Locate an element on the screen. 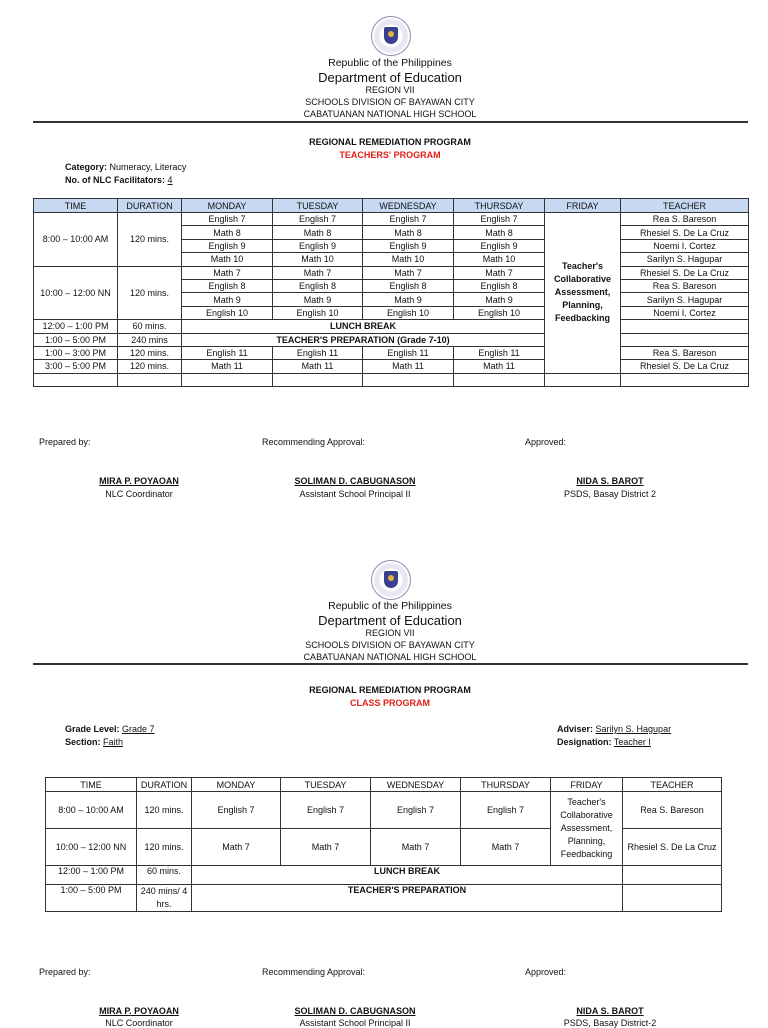 The height and width of the screenshot is (1028, 768). approved-name: NIDA S. BAROT is located at coordinates (610, 481).